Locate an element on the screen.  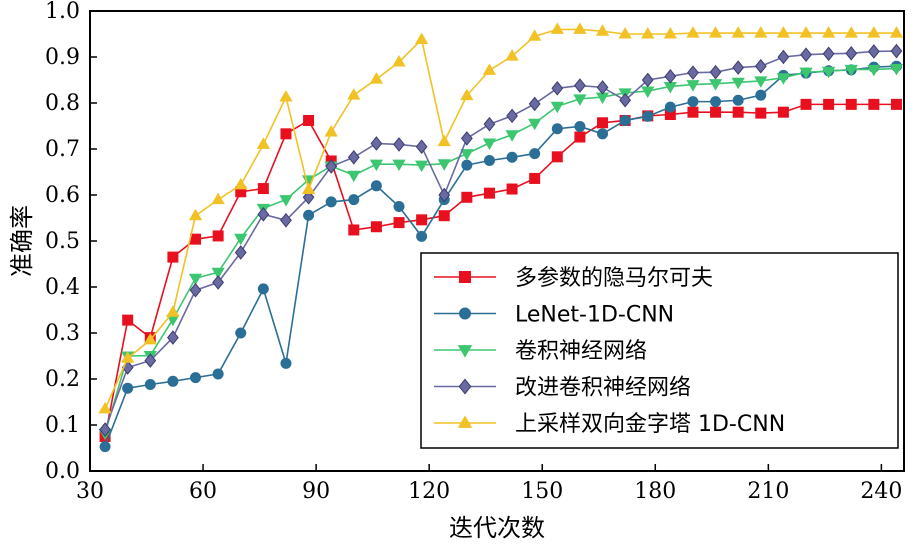
legend-item: 上采样双向金字塔 1D-CNN is located at coordinates (609, 424).